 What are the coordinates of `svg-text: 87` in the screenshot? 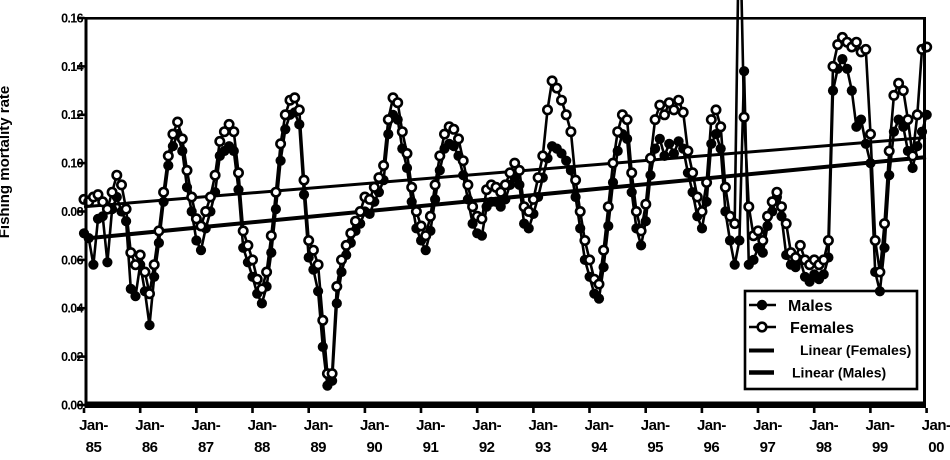 It's located at (206, 447).